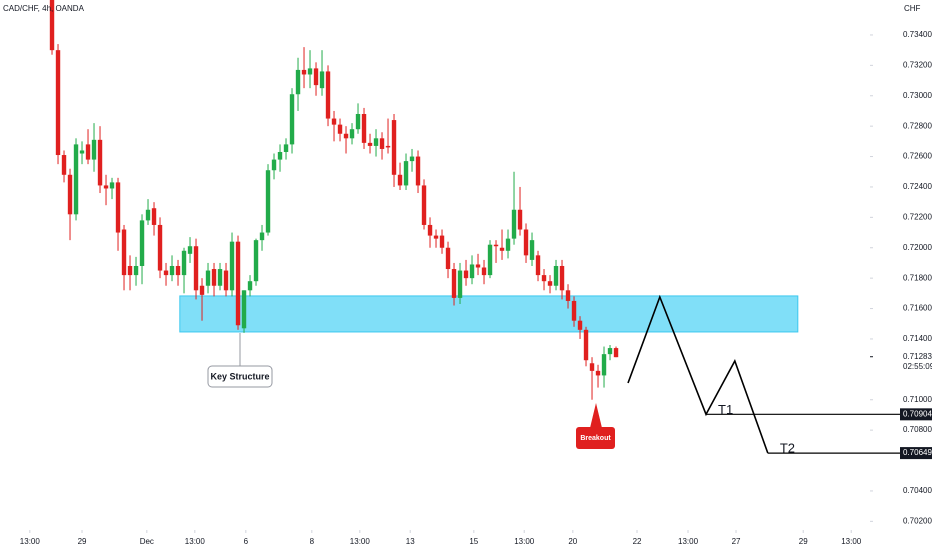  What do you see at coordinates (240, 376) in the screenshot?
I see `callout-box` at bounding box center [240, 376].